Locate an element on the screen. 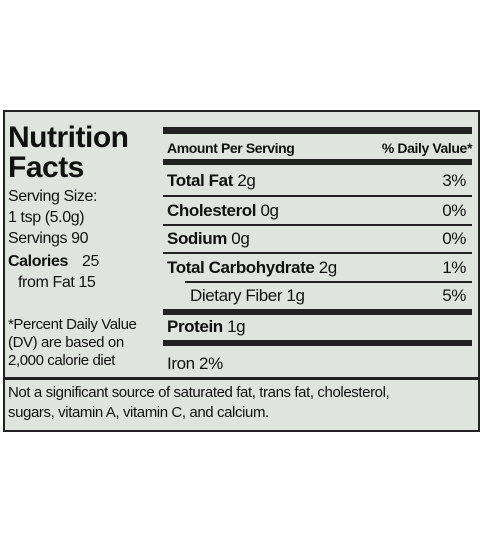 This screenshot has width=483, height=541. nutrient-name: Protein 1g is located at coordinates (206, 326).